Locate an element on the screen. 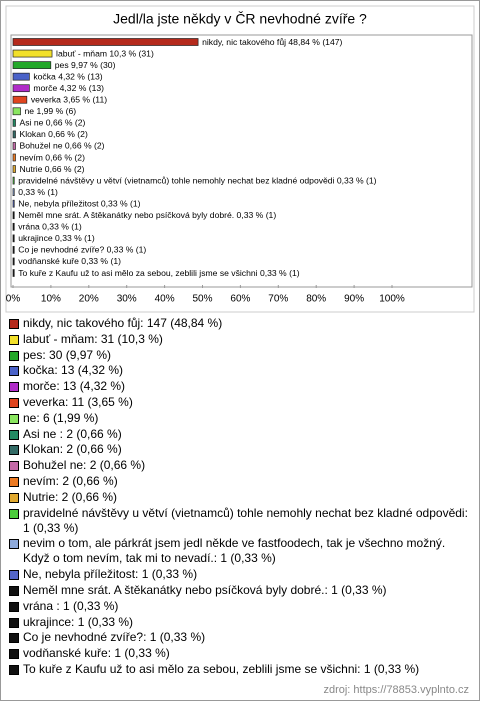 The image size is (480, 701). legend-label: Bohužel ne: 2 (0,66 %) is located at coordinates (84, 465).